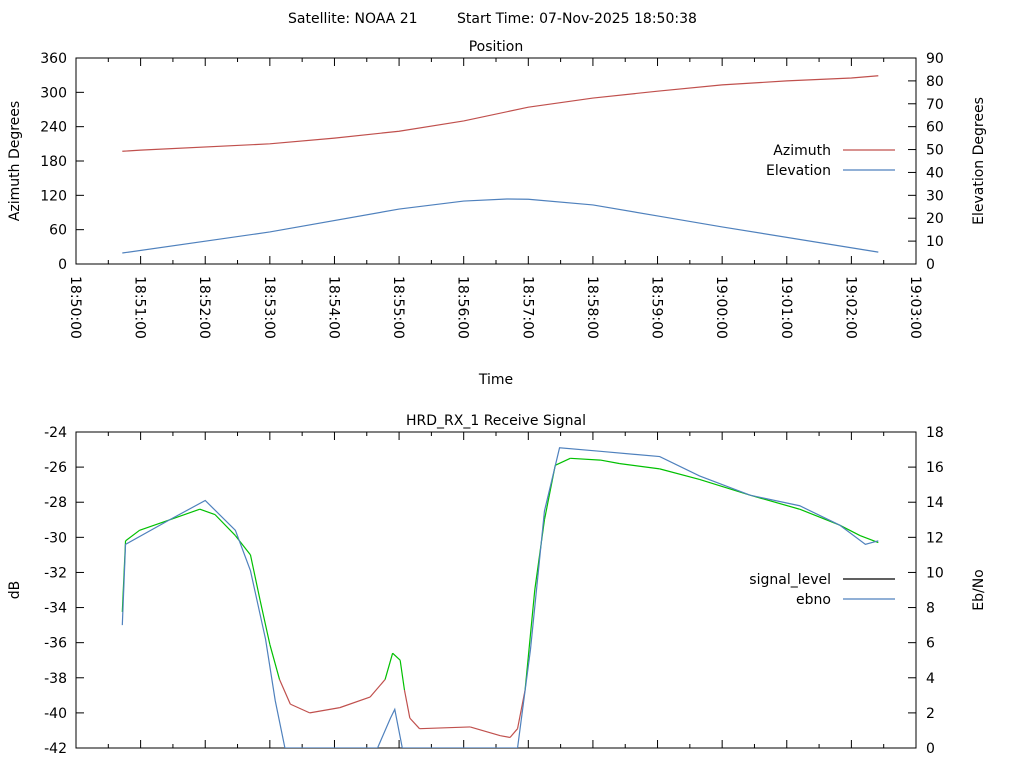 This screenshot has height=772, width=1024. Describe the element at coordinates (75, 307) in the screenshot. I see `x-tick-label: 18:50:00` at that location.